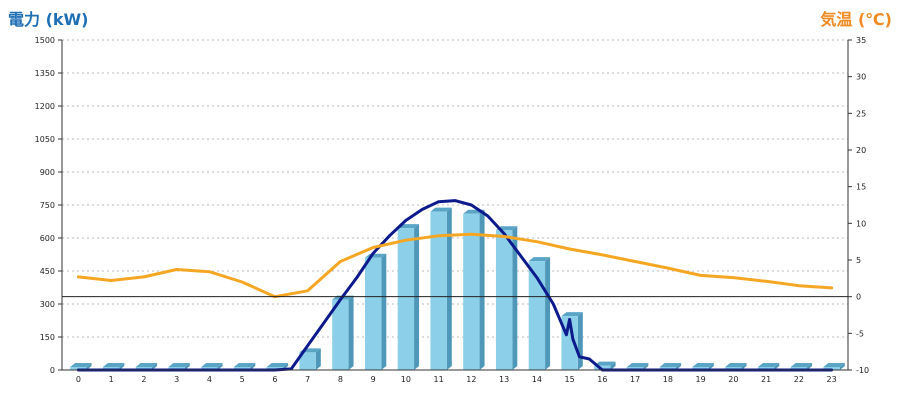  Describe the element at coordinates (635, 379) in the screenshot. I see `x-tick-label: 17` at that location.